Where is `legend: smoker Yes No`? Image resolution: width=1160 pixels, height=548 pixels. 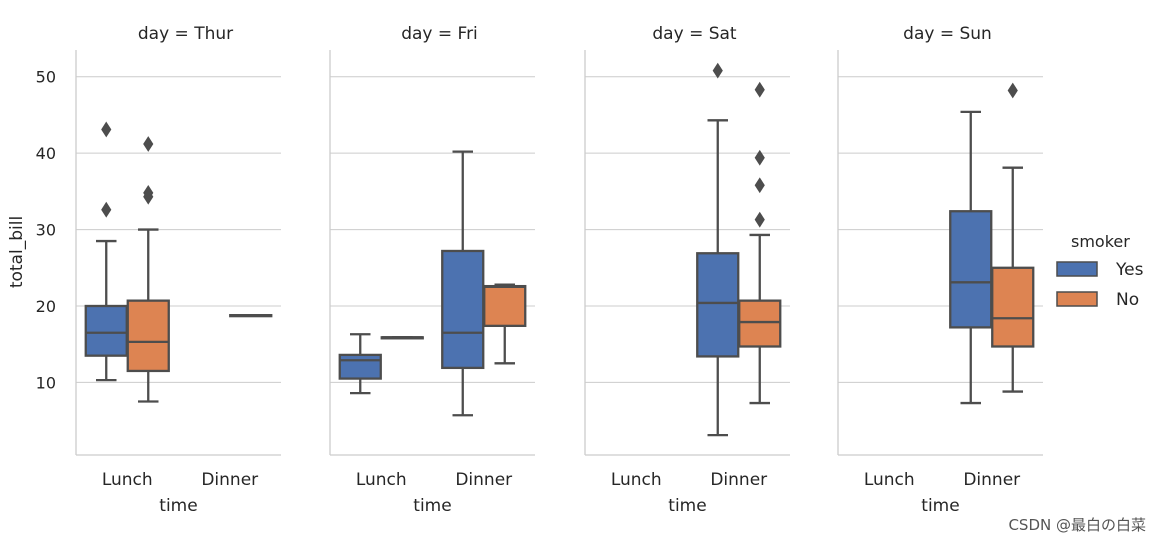
legend: smoker Yes No is located at coordinates (1100, 271).